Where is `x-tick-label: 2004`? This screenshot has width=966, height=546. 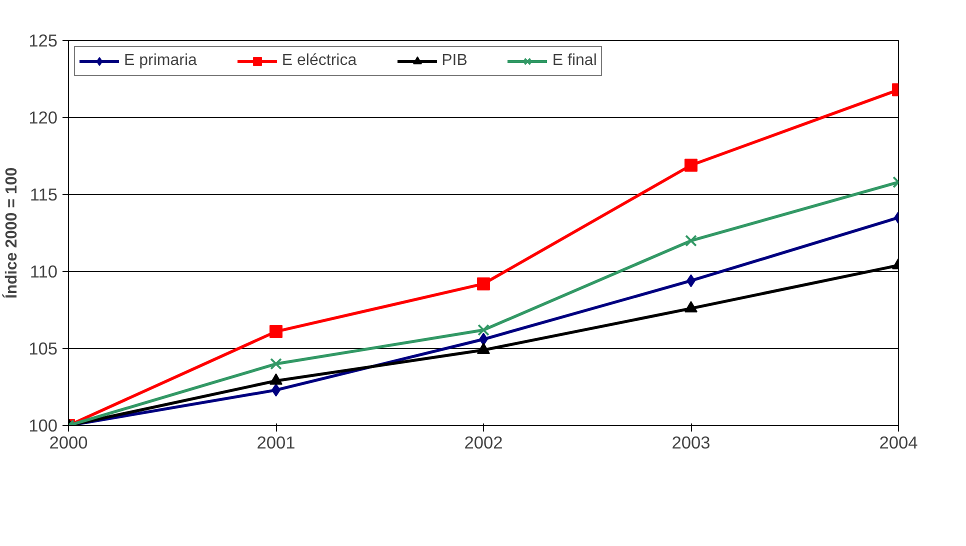
x-tick-label: 2004 is located at coordinates (898, 442).